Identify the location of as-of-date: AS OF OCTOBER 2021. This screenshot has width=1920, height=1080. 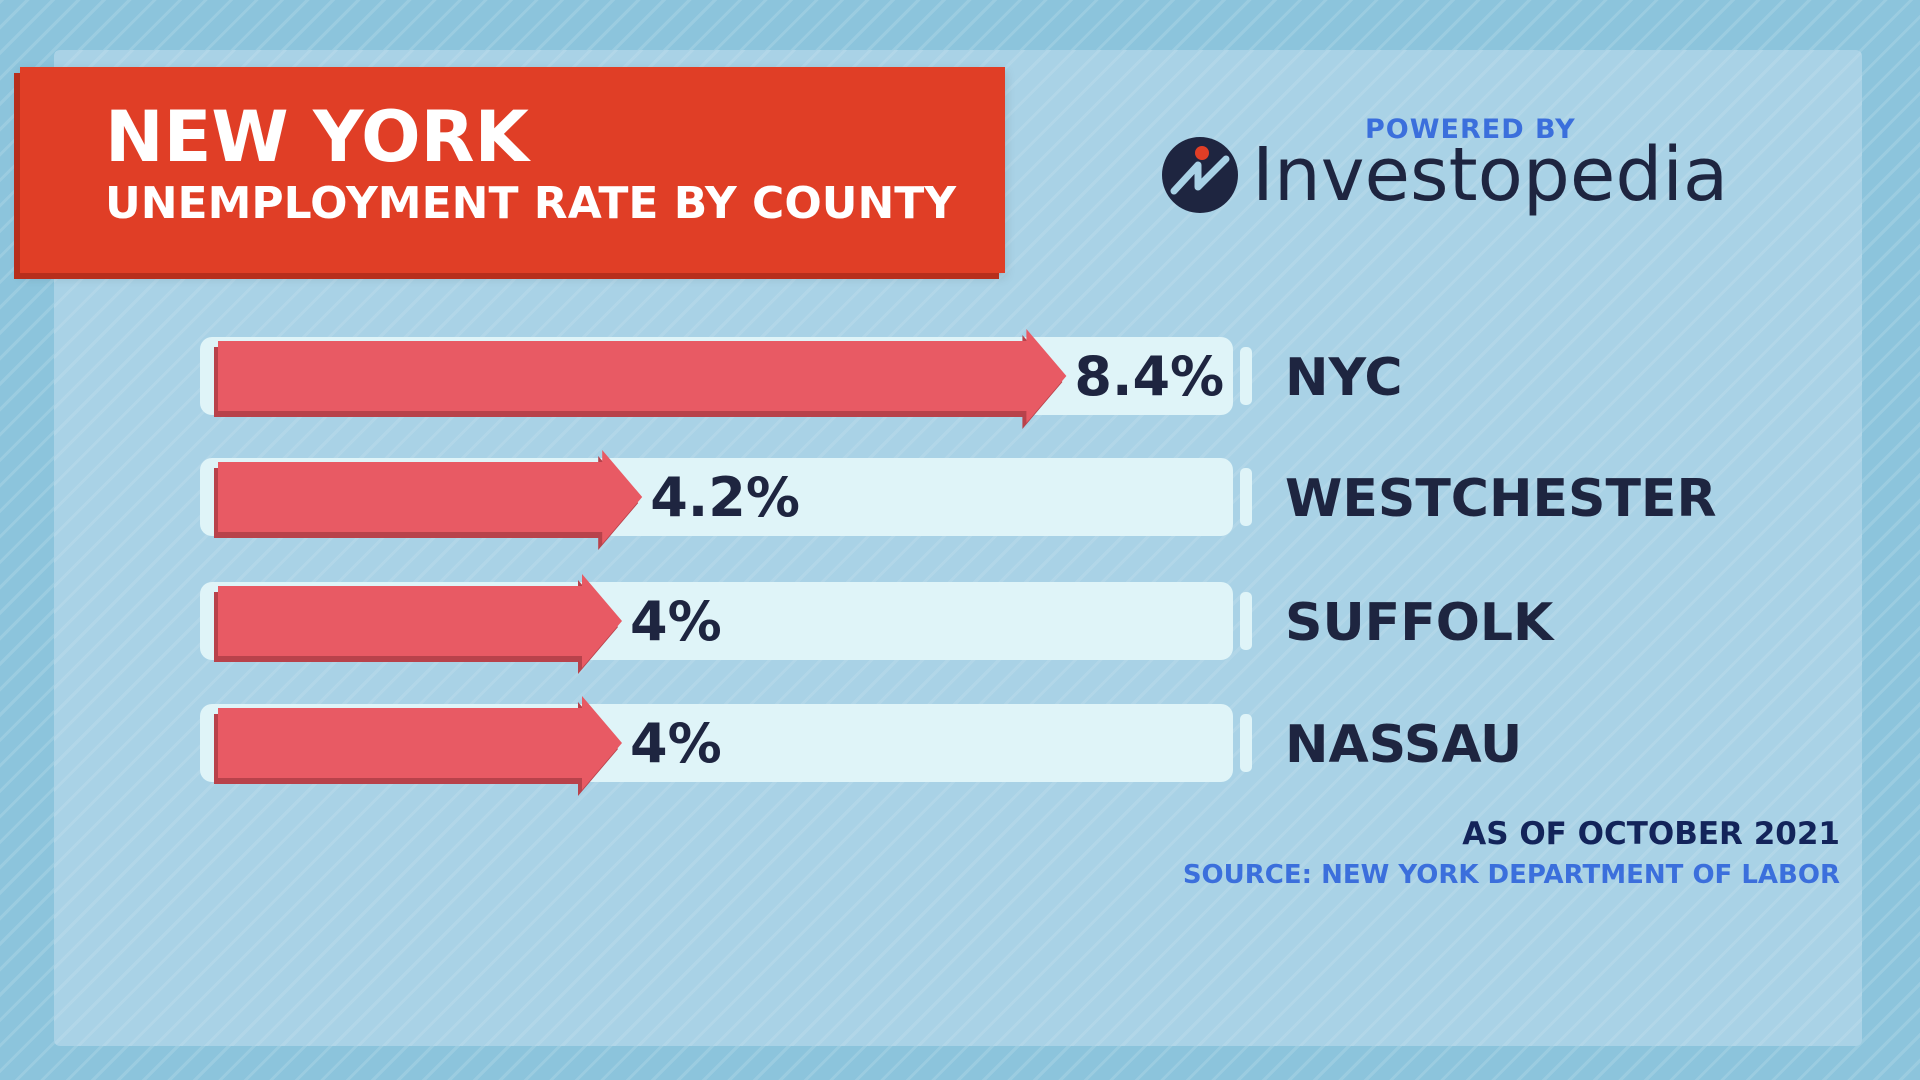
(1651, 834).